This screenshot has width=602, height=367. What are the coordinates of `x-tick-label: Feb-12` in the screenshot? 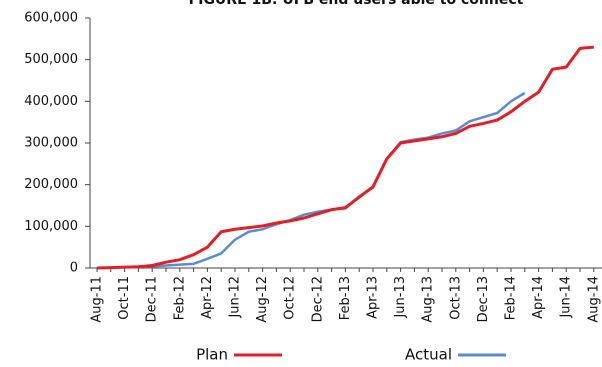 It's located at (179, 298).